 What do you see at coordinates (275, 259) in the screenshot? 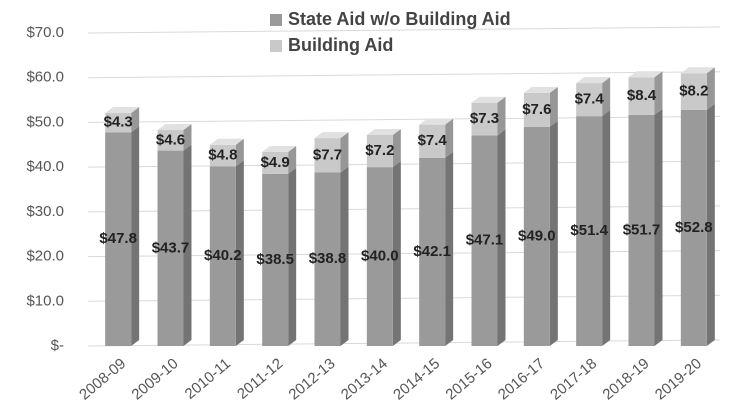
I see `data-label: $38.5` at bounding box center [275, 259].